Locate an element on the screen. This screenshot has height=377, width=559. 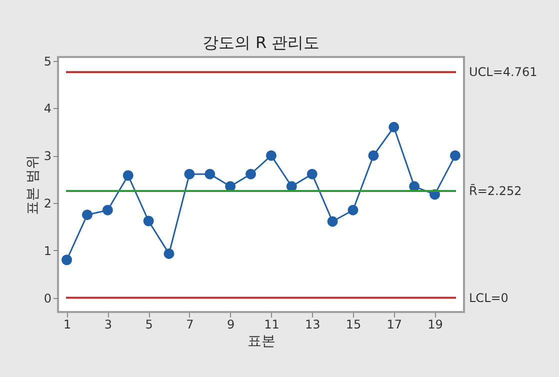
ref-line-label: UCL=4.761 is located at coordinates (503, 72).